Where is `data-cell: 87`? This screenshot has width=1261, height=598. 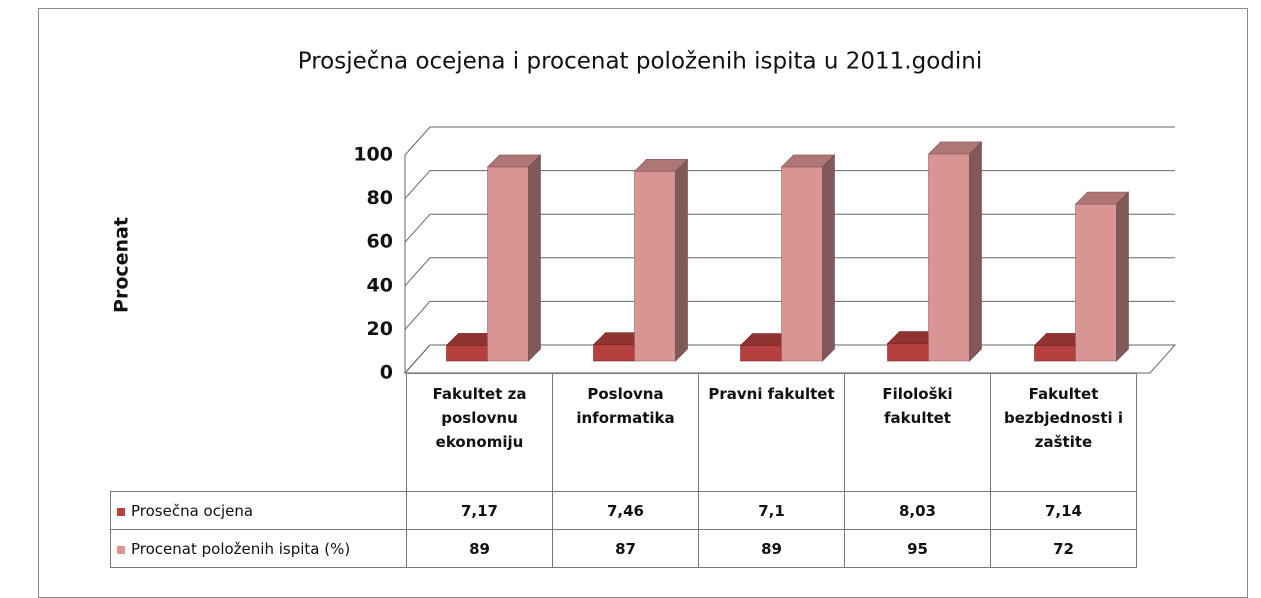 data-cell: 87 is located at coordinates (625, 548).